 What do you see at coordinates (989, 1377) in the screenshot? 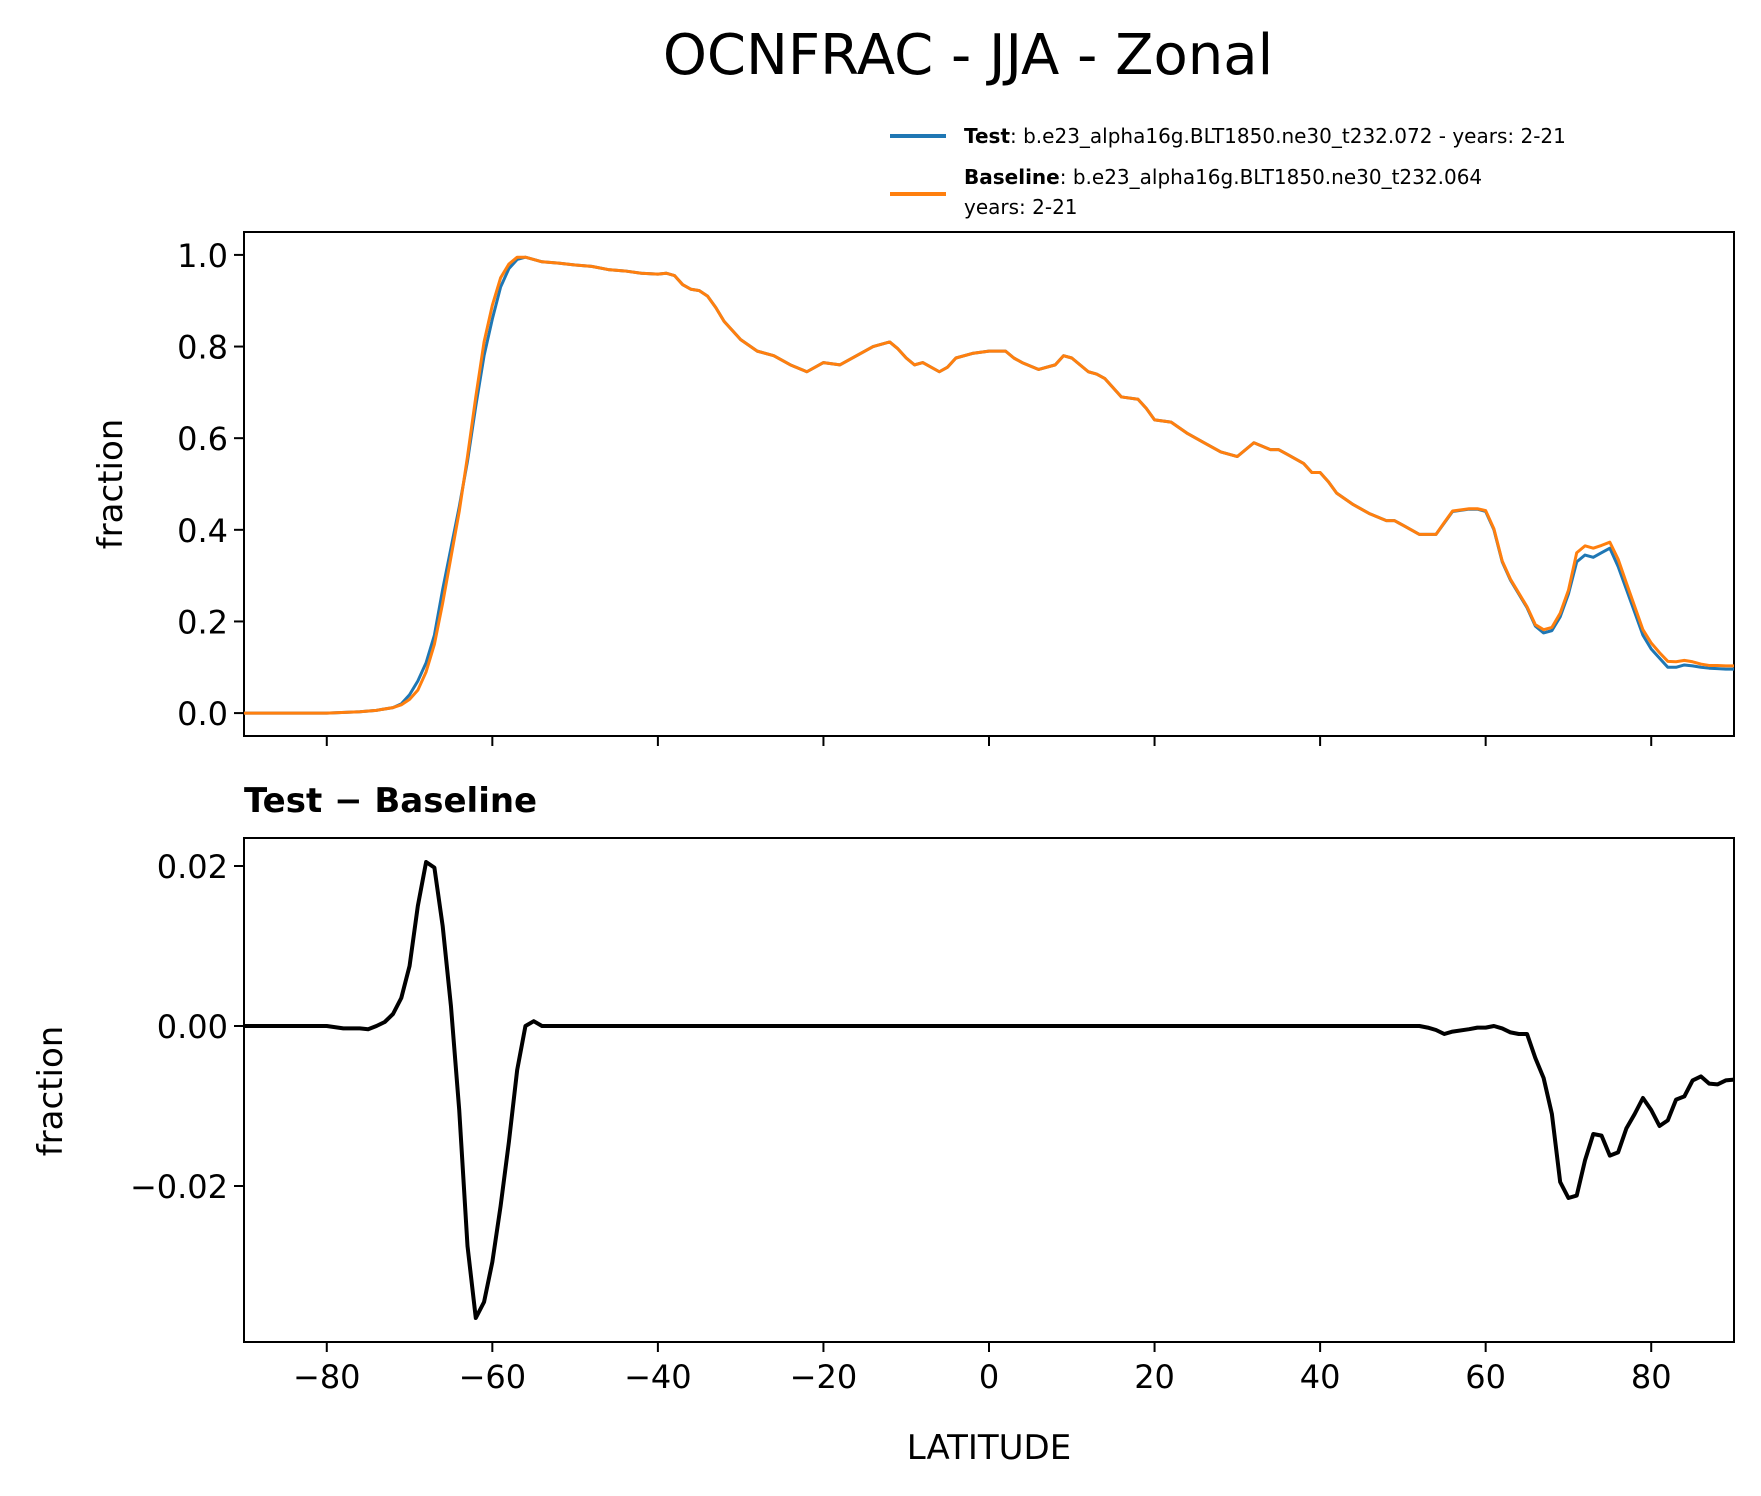
I see `bottom-x-tick-label: 0` at bounding box center [989, 1377].